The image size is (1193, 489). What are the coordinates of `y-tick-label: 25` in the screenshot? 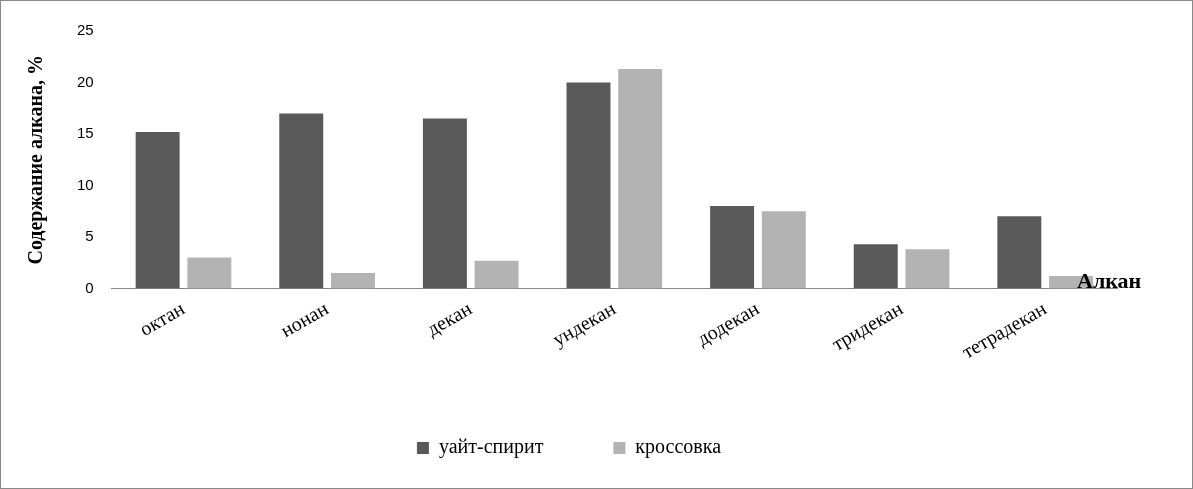 It's located at (85, 30).